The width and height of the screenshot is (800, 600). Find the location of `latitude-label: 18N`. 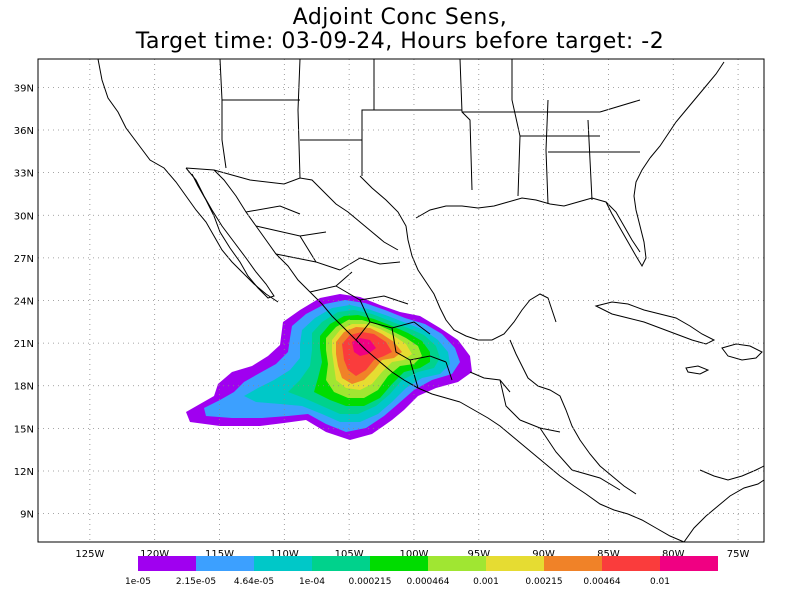

latitude-label: 18N is located at coordinates (24, 387).